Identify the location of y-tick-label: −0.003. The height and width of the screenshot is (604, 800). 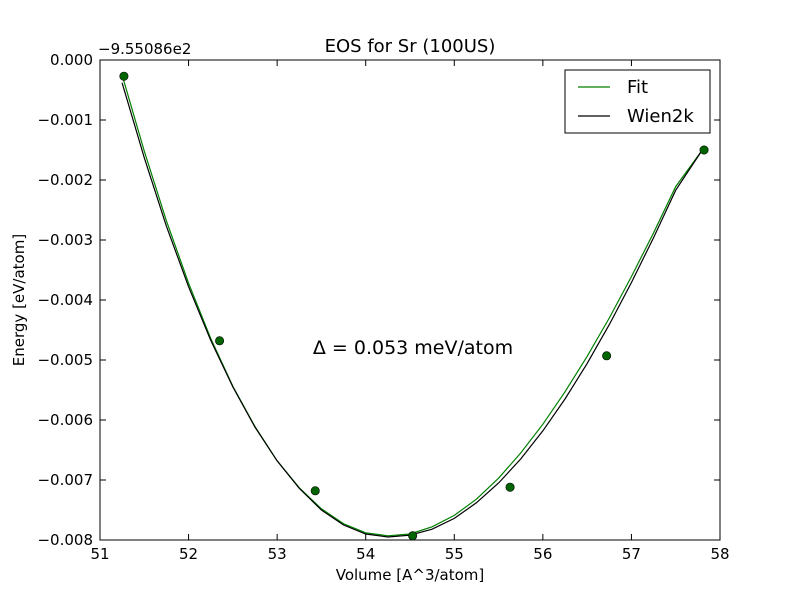
(65, 240).